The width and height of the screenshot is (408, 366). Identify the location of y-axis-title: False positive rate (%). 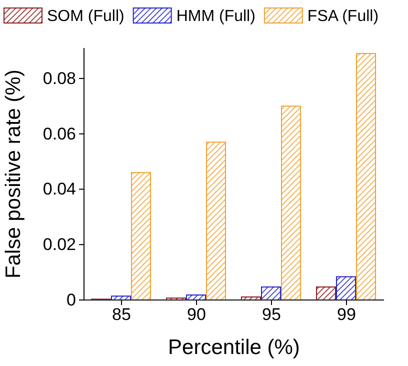
(13, 174).